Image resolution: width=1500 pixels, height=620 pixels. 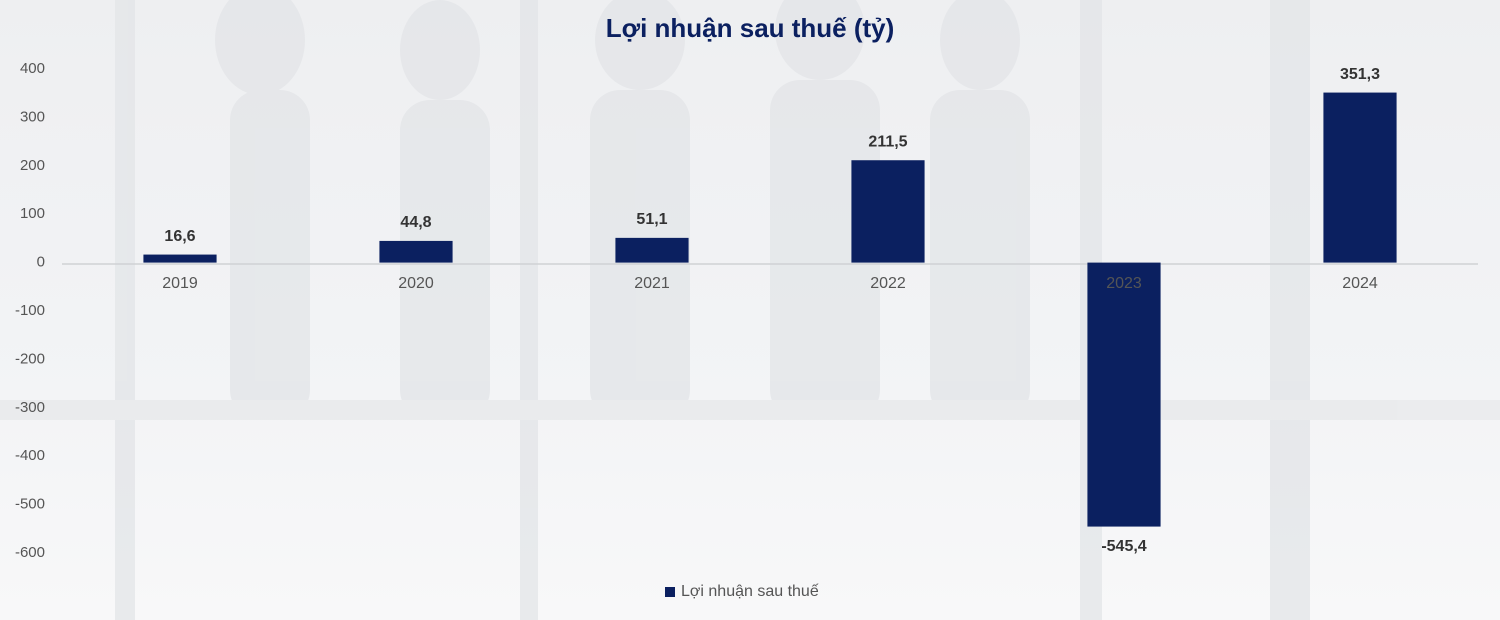 I want to click on x-tick-label: 2020, so click(x=416, y=283).